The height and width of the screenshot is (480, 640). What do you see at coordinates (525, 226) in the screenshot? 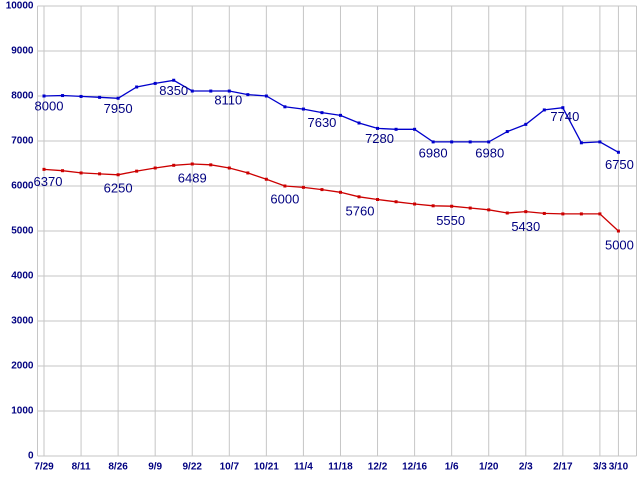
I see `data-point-value-label: 5430` at bounding box center [525, 226].